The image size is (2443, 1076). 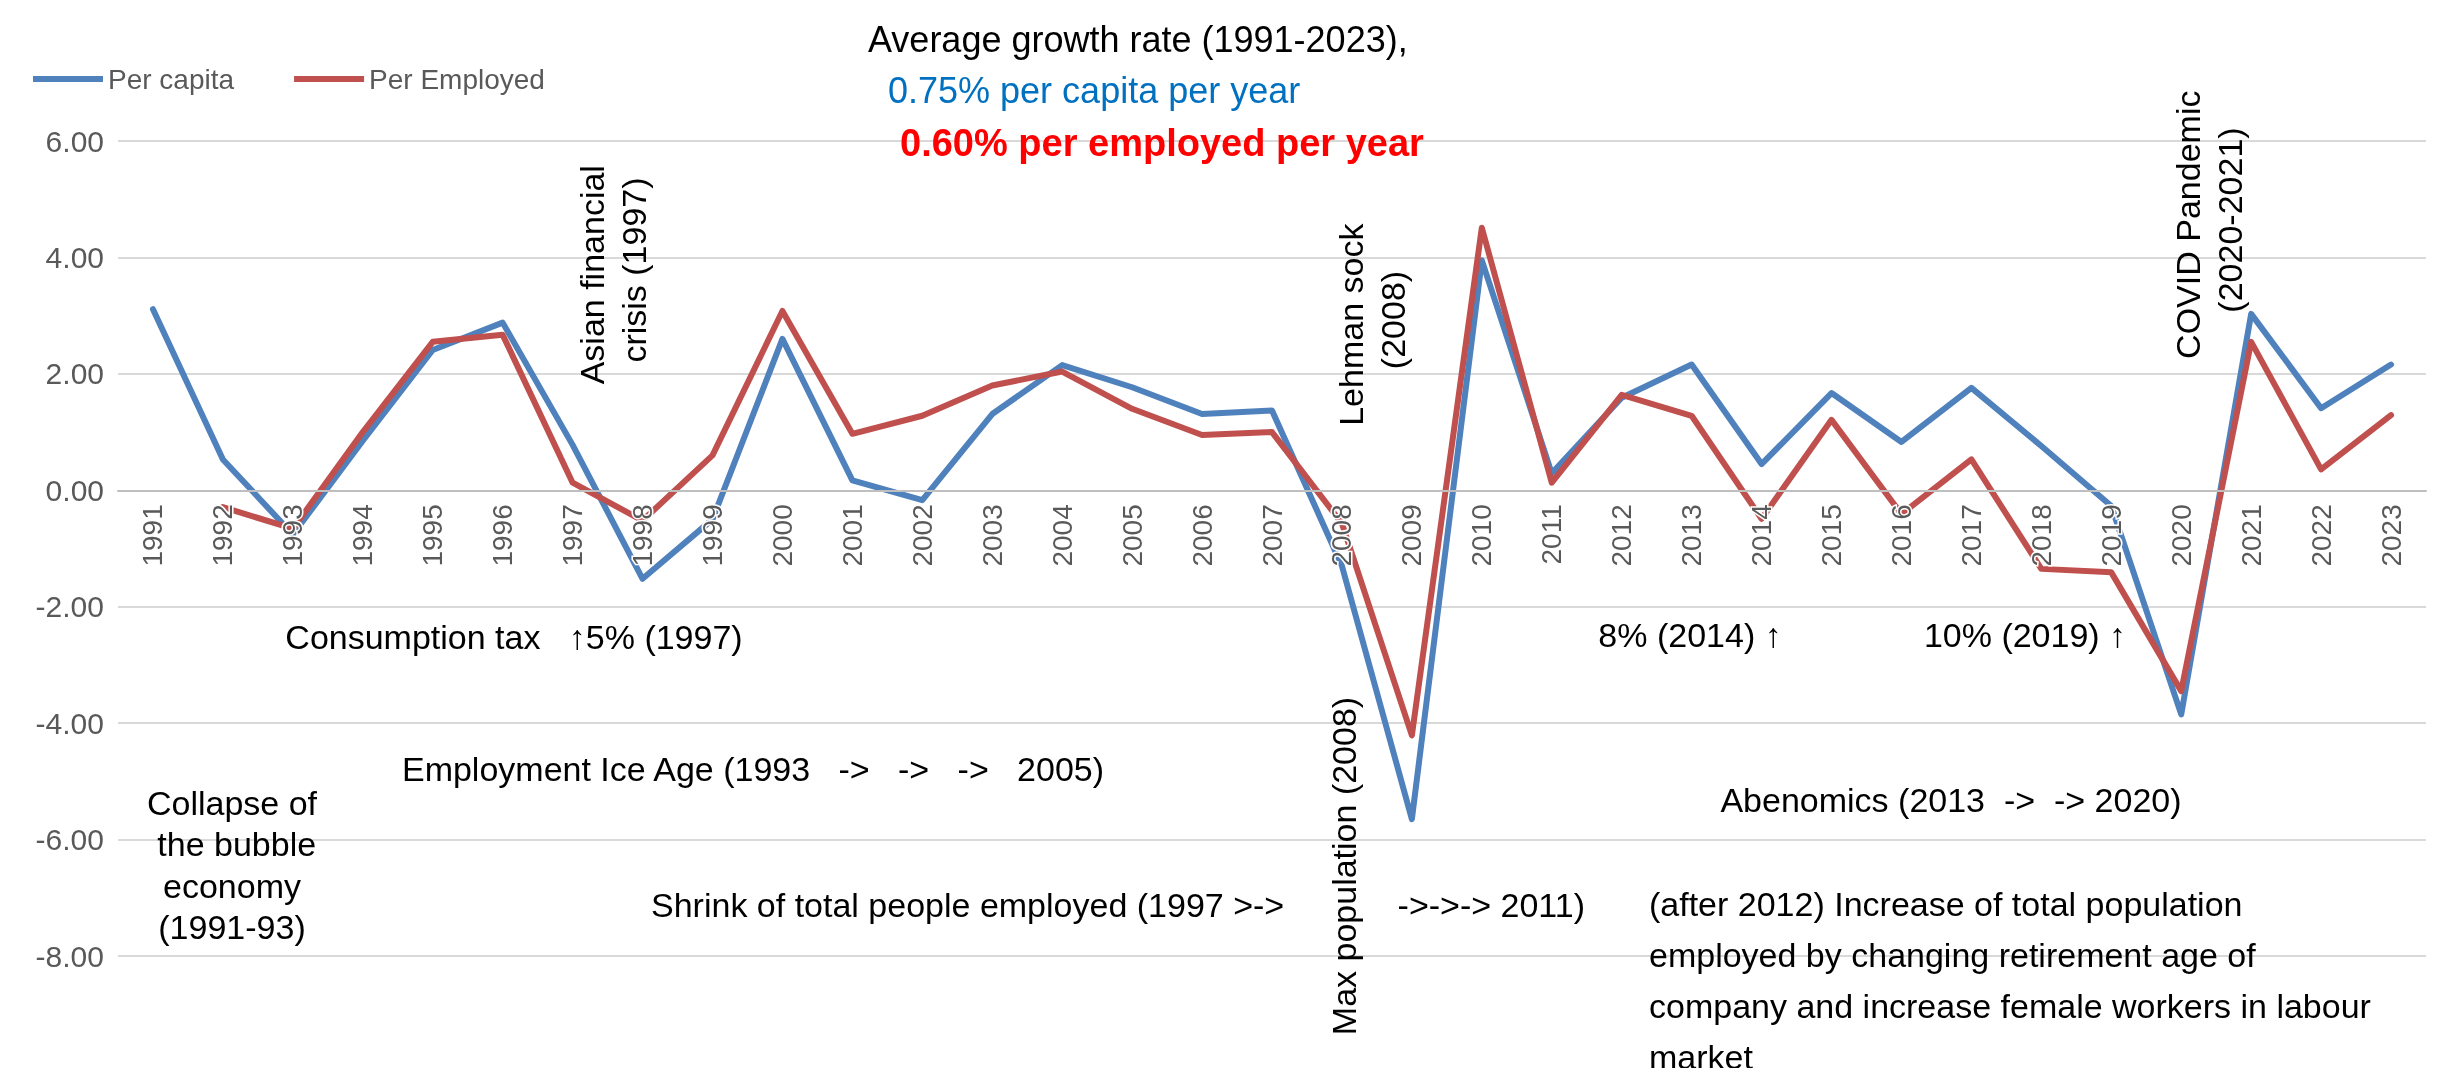 I want to click on x-tick-label: 2016, so click(x=1901, y=535).